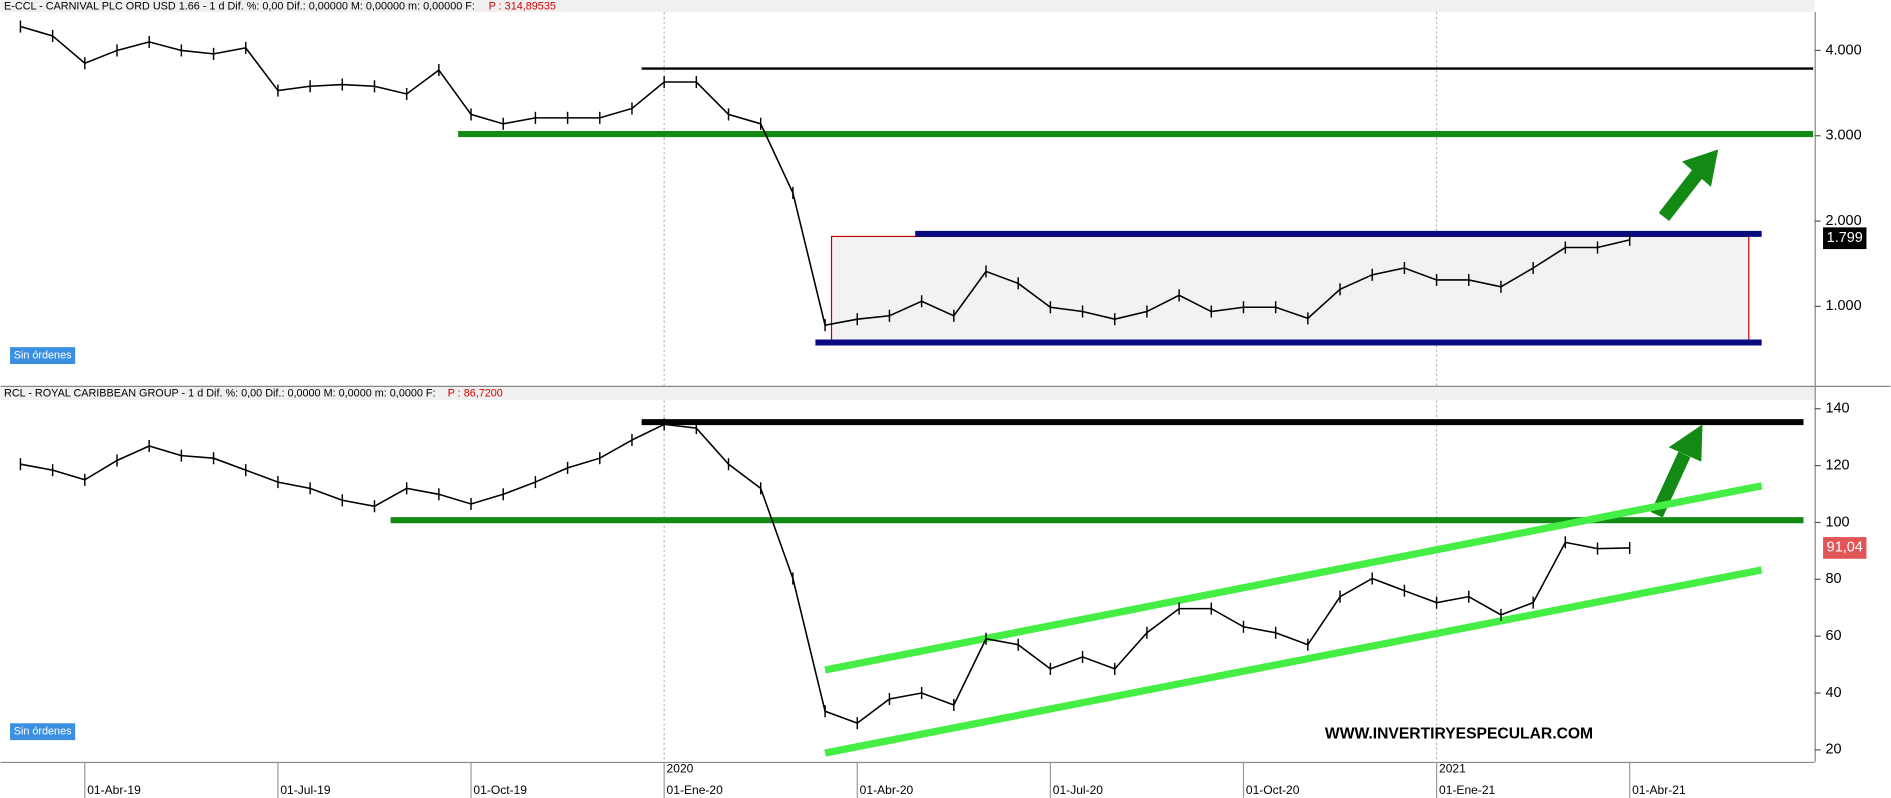 The height and width of the screenshot is (798, 1891). Describe the element at coordinates (887, 790) in the screenshot. I see `x-tick-label: 01-Abr-20` at that location.